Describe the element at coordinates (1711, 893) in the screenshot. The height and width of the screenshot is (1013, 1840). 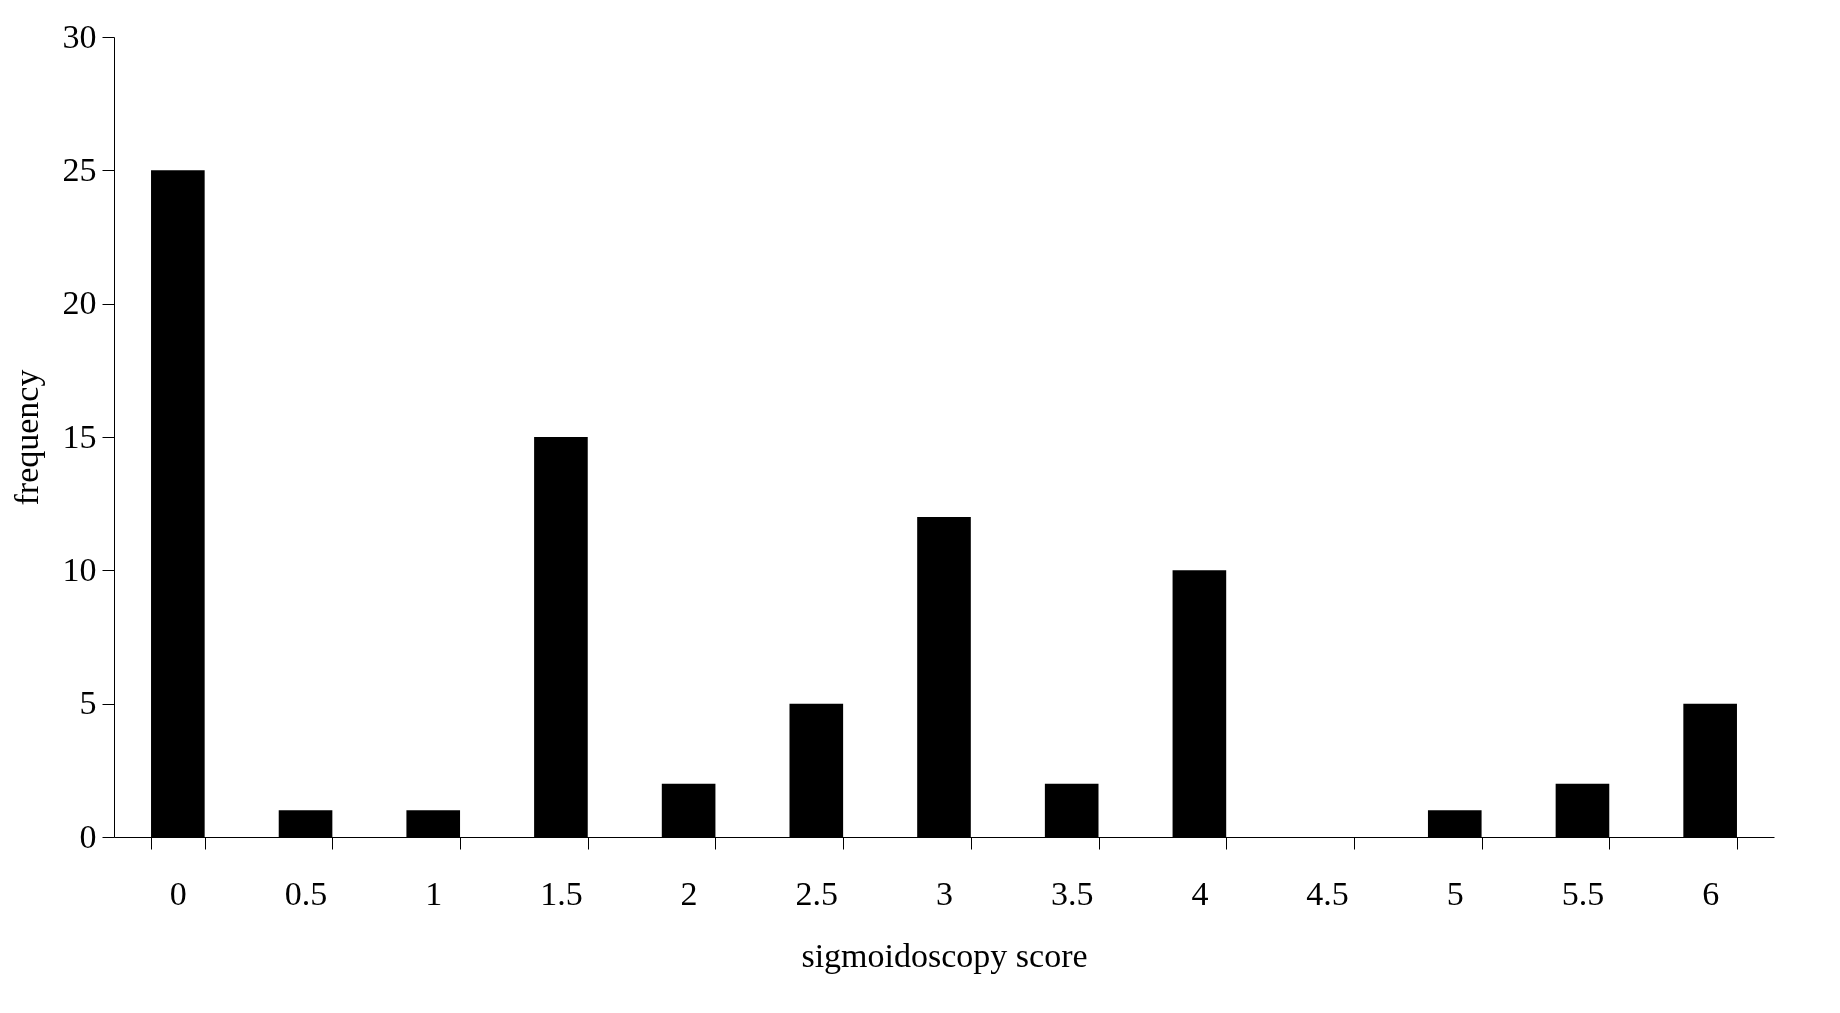
I see `x-tick-label: 6` at that location.